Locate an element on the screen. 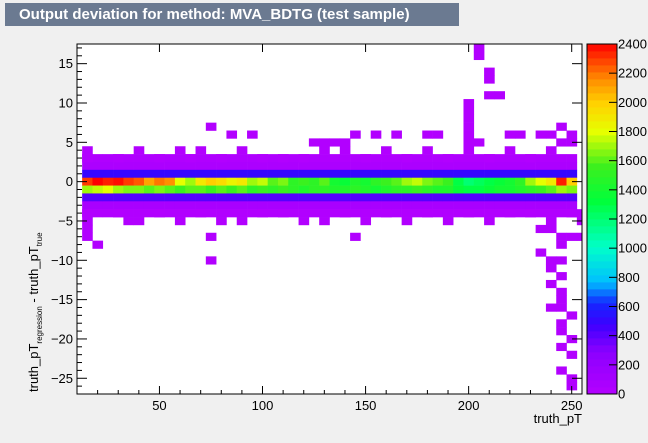 This screenshot has height=443, width=648. z-tick-label: 600 is located at coordinates (629, 306).